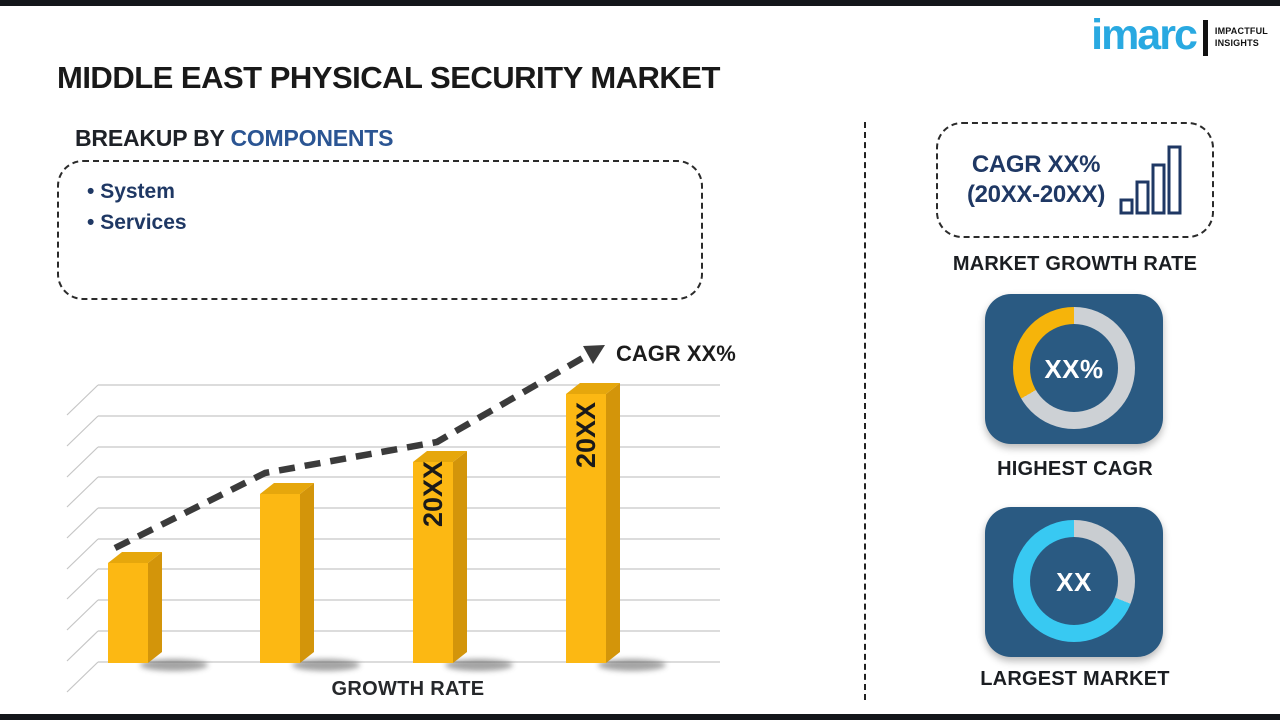 This screenshot has height=720, width=1280. Describe the element at coordinates (865, 411) in the screenshot. I see `vertical-divider` at that location.